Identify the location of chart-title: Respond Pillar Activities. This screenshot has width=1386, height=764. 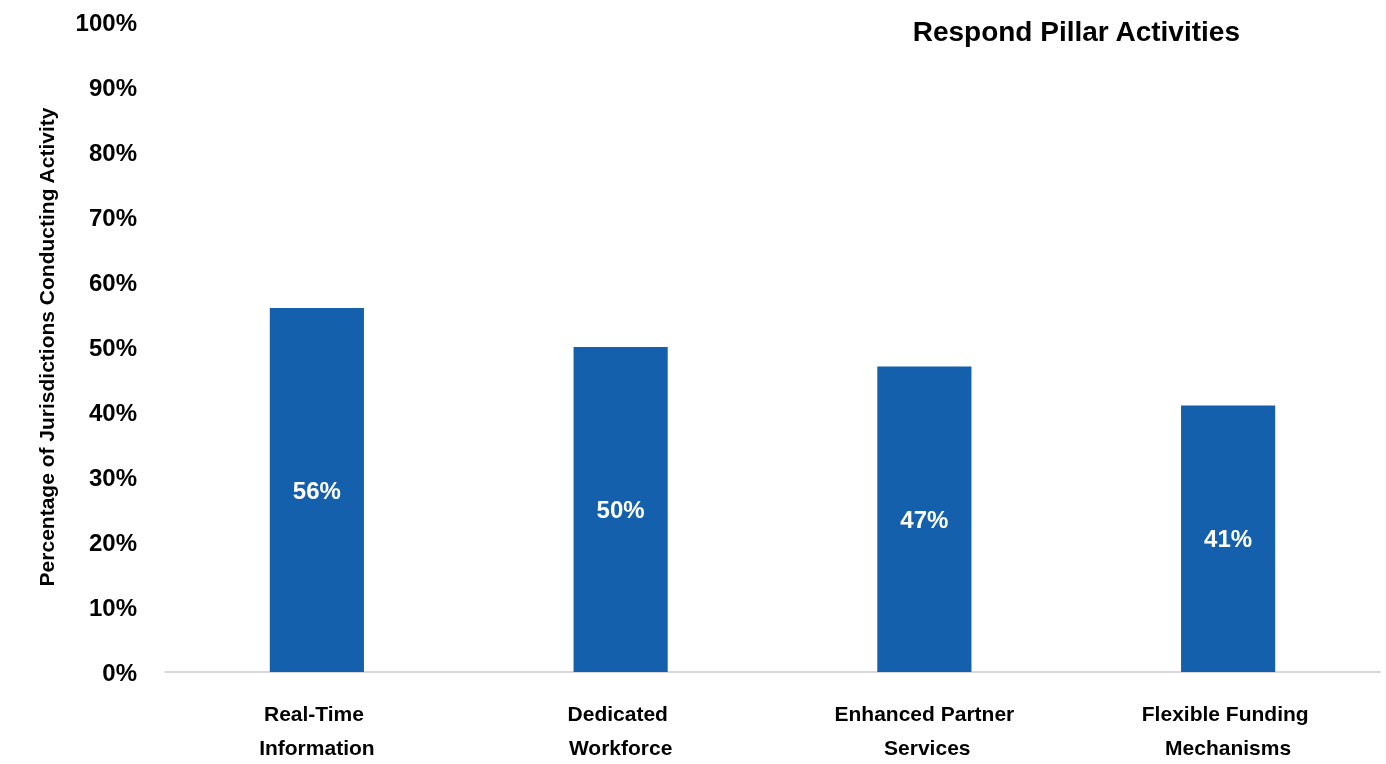
(1076, 31).